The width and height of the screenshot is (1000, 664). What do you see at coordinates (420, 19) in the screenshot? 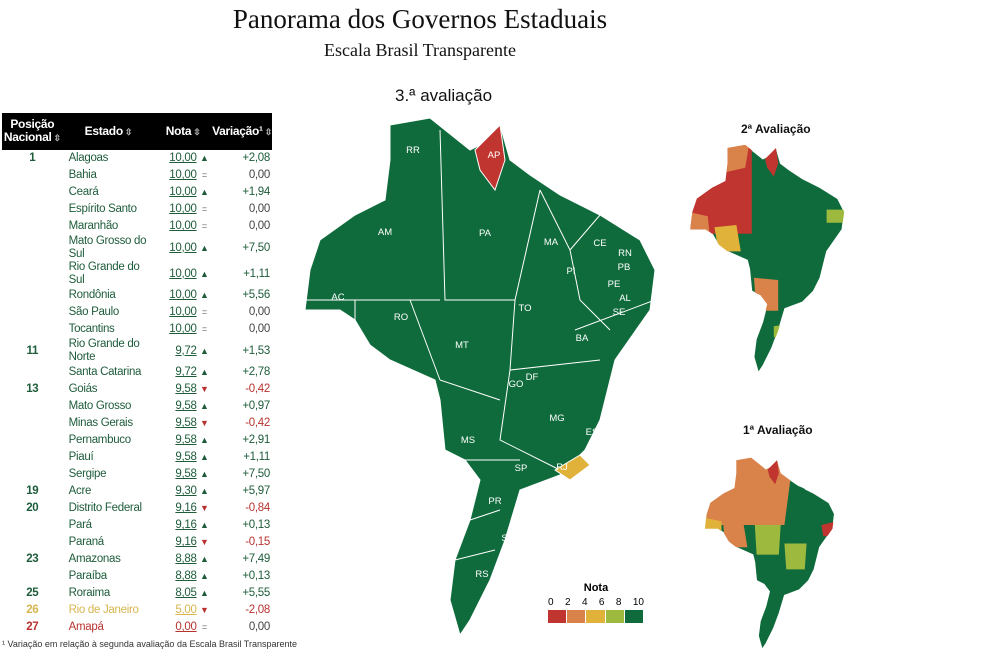
I see `page-title: Panorama dos Governos Estaduais` at bounding box center [420, 19].